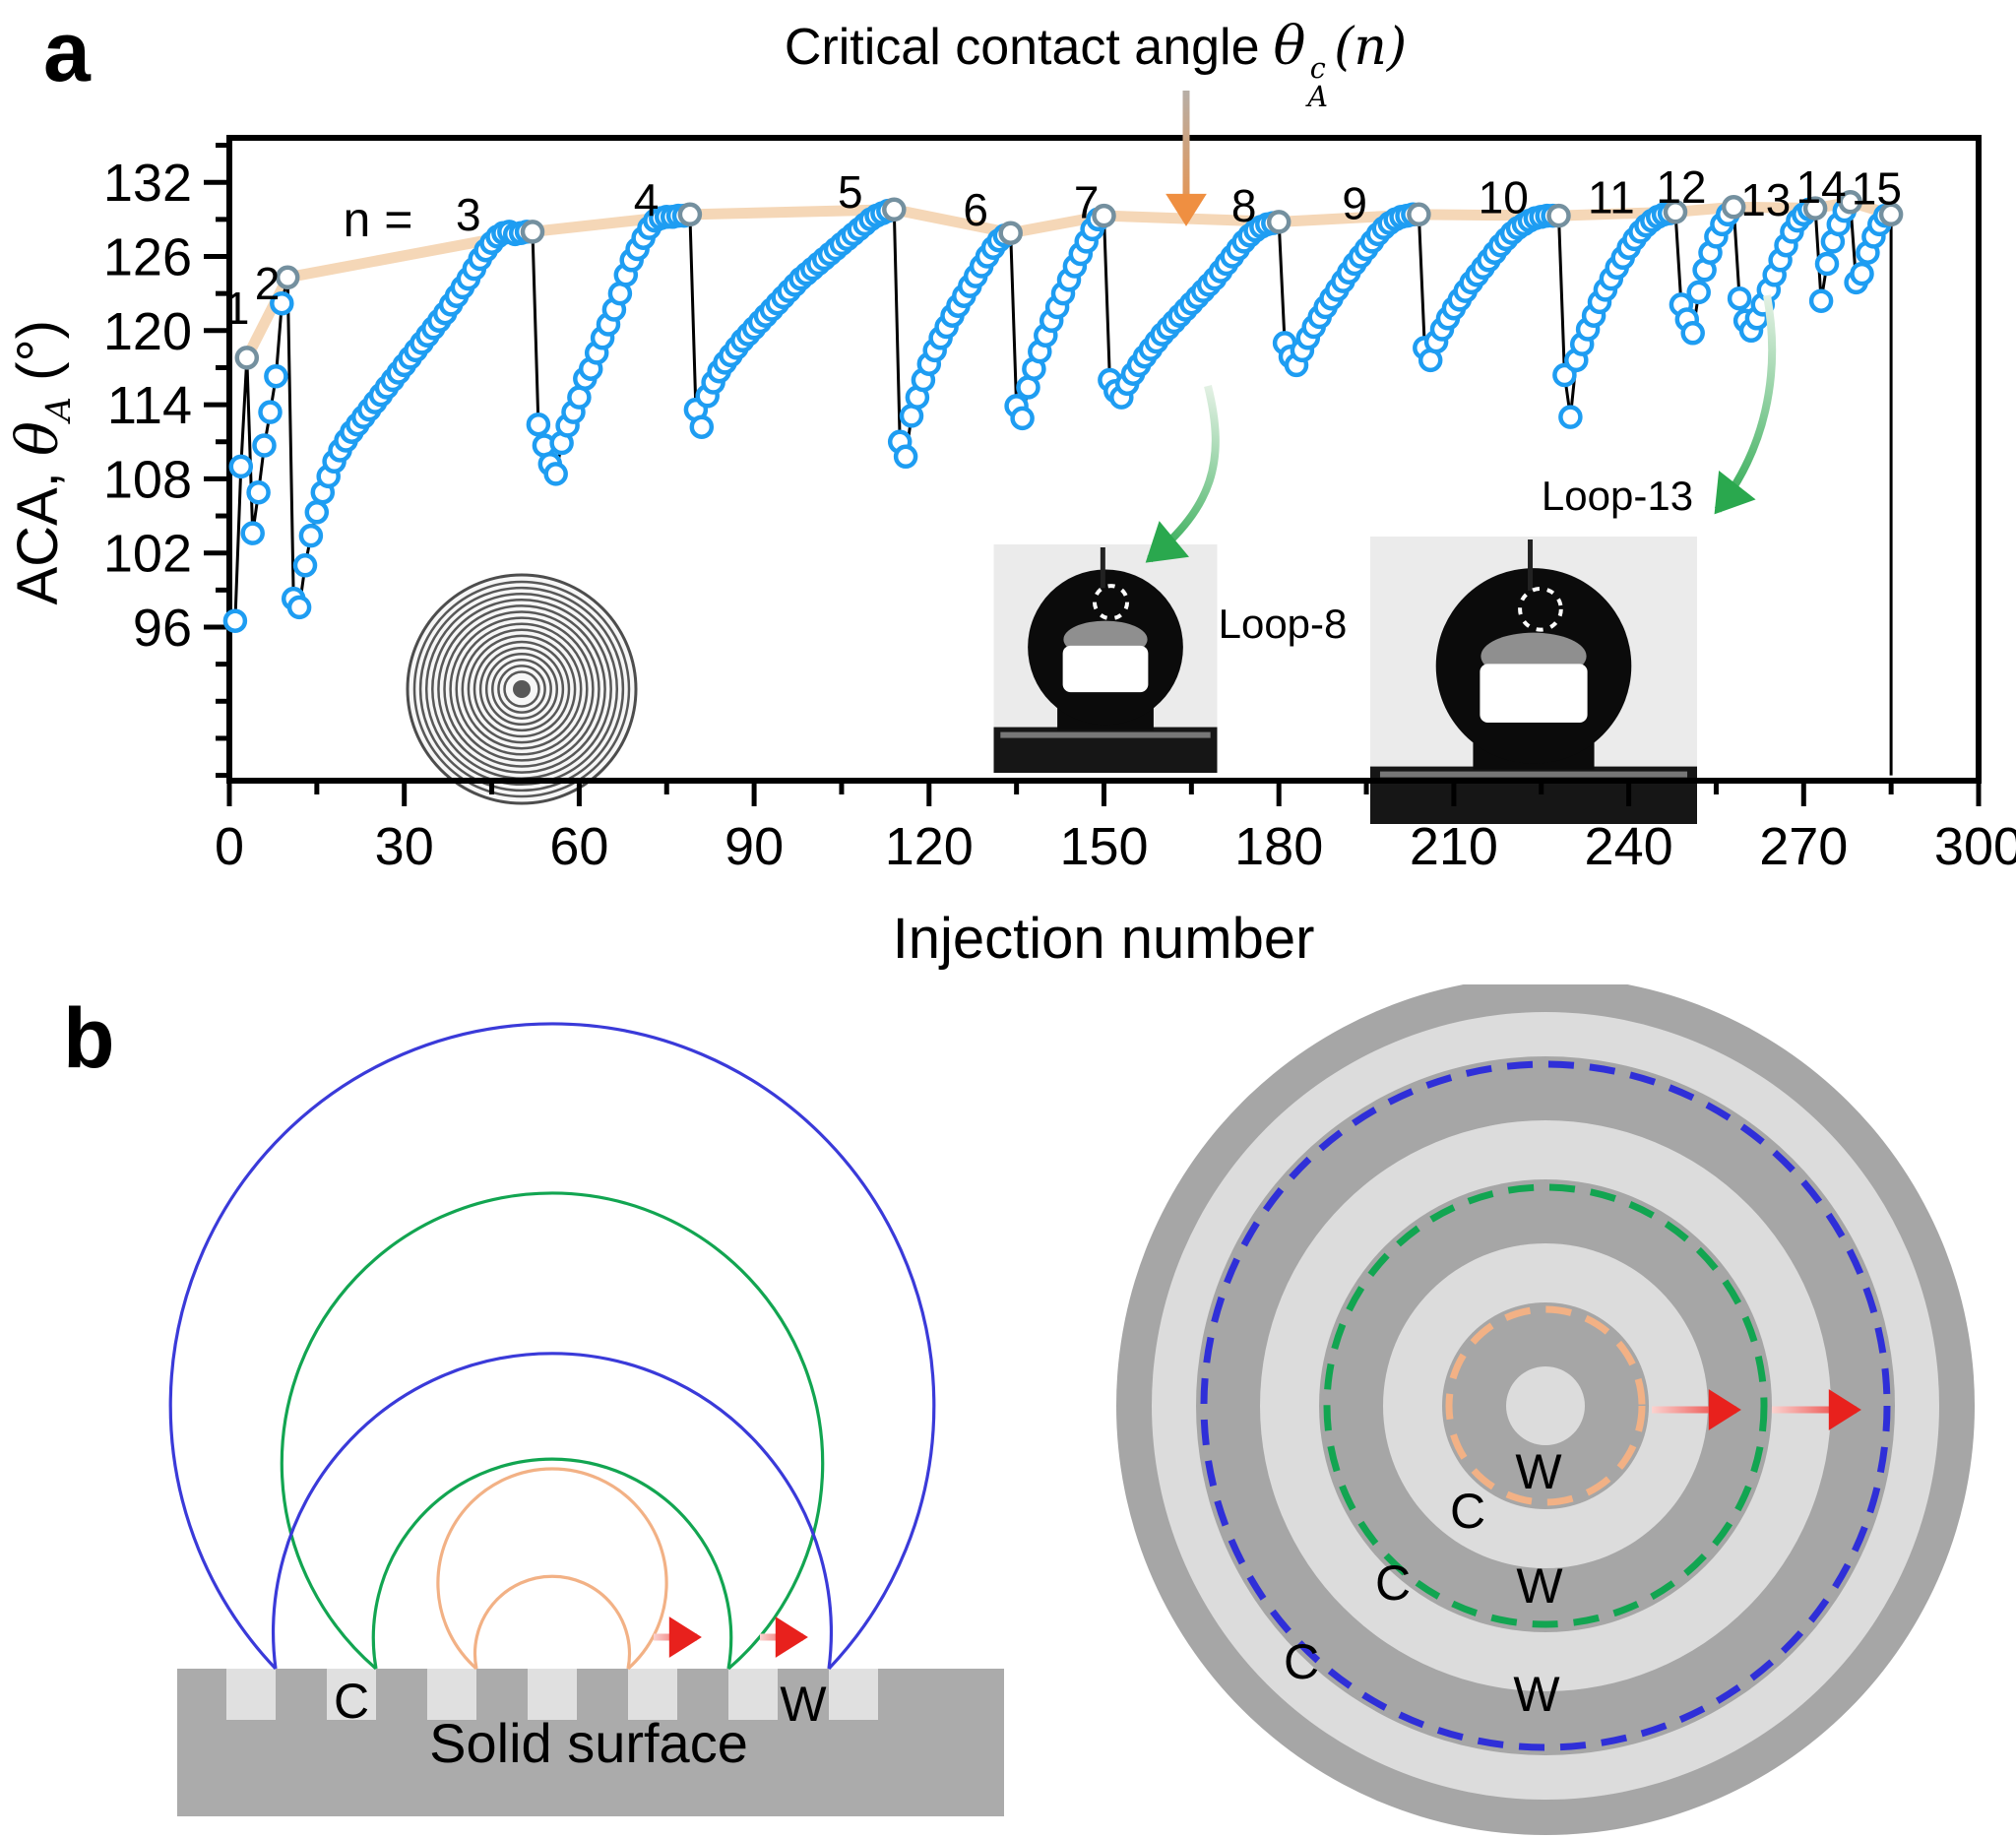 Image resolution: width=2016 pixels, height=1838 pixels. I want to click on x-tick-label: 180, so click(1278, 846).